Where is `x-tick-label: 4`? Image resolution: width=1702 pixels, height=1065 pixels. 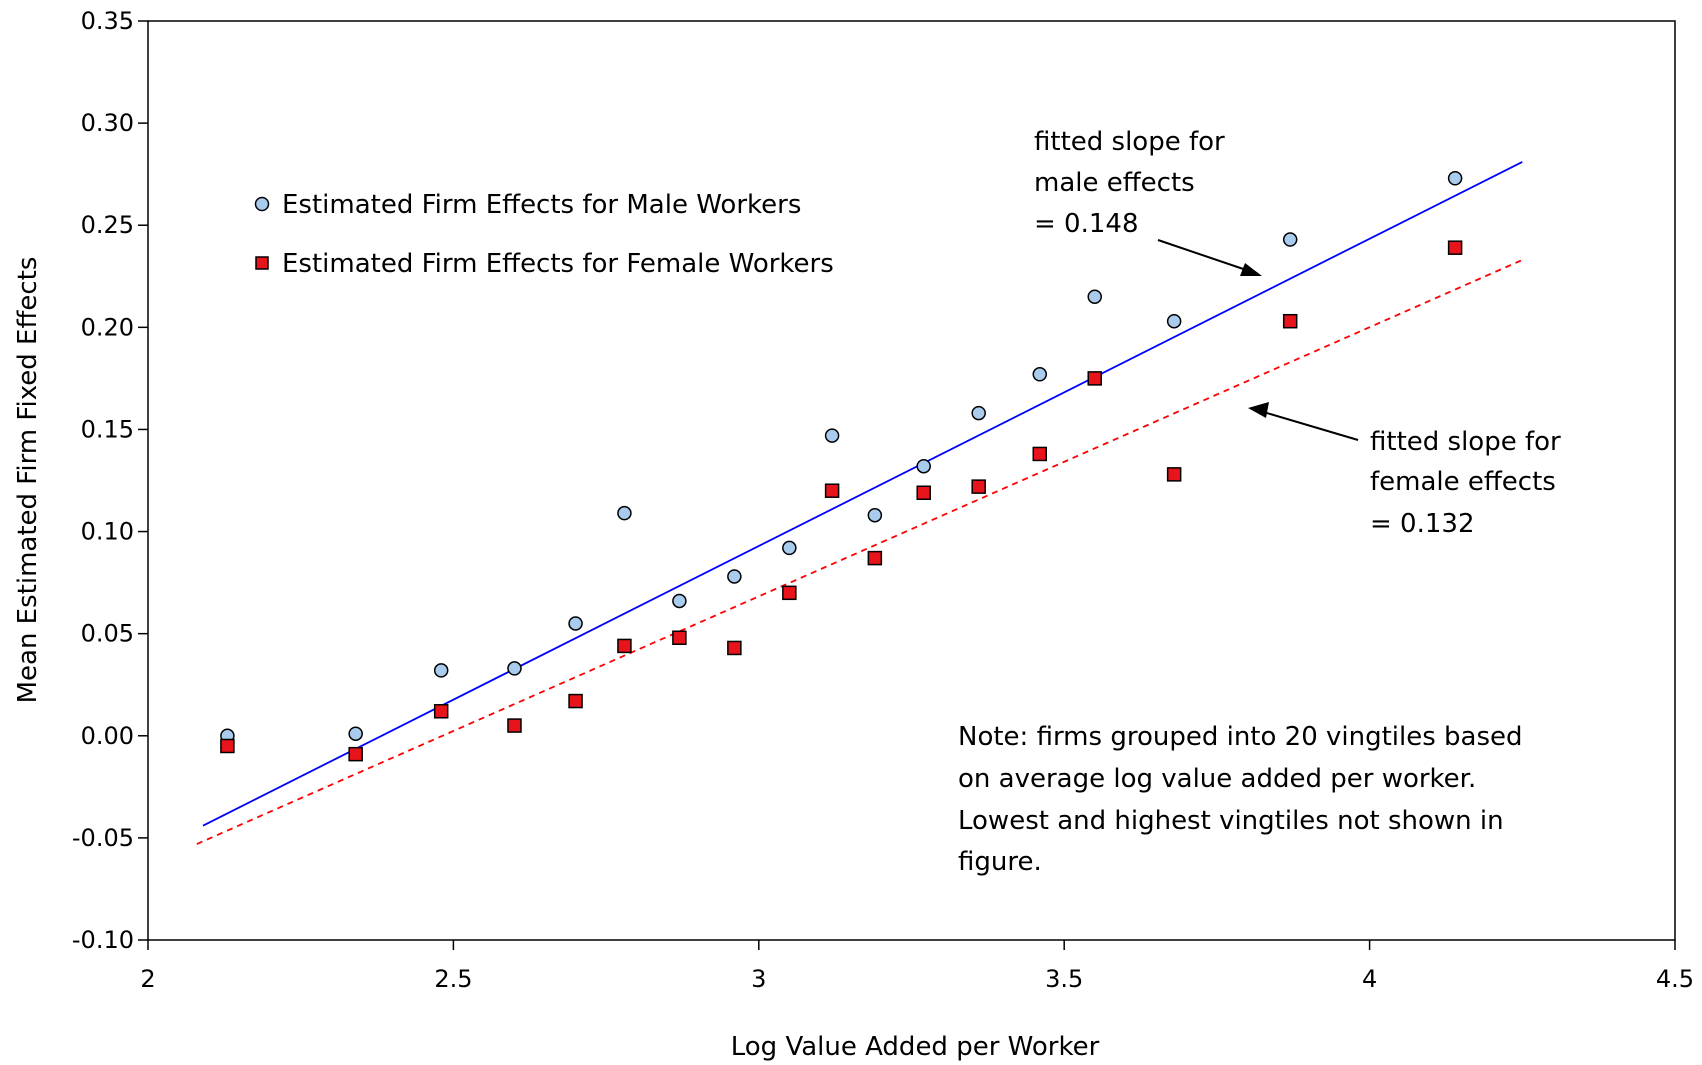 x-tick-label: 4 is located at coordinates (1369, 979).